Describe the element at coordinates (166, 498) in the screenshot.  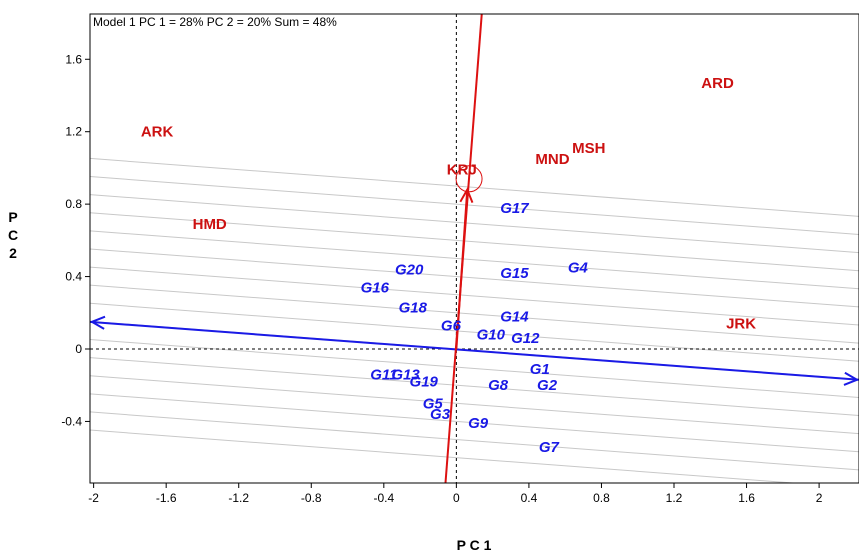
I see `x-tick-label: -1.6` at that location.